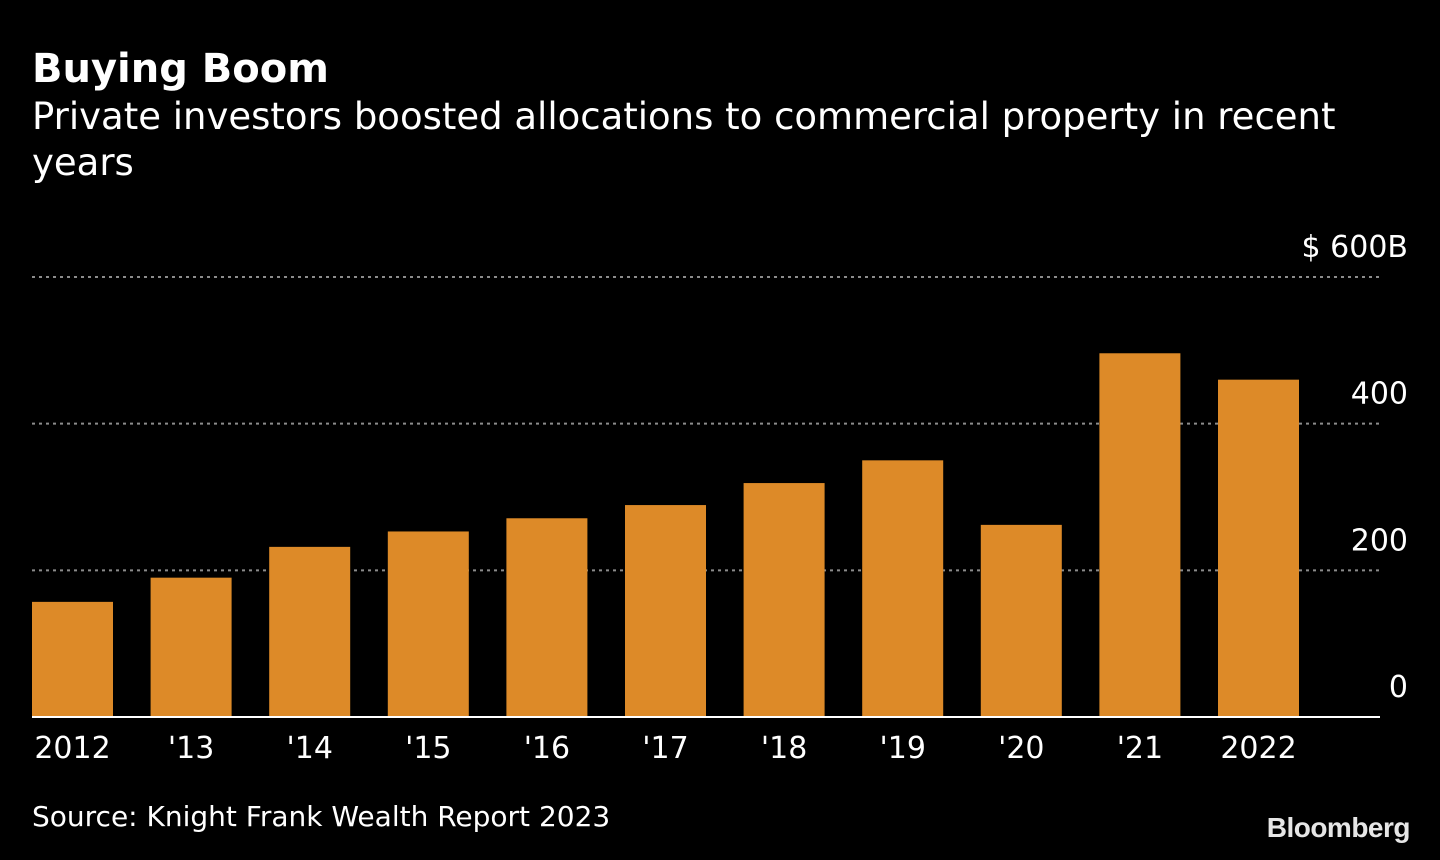  Describe the element at coordinates (1140, 748) in the screenshot. I see `x-tick-label: '21` at that location.